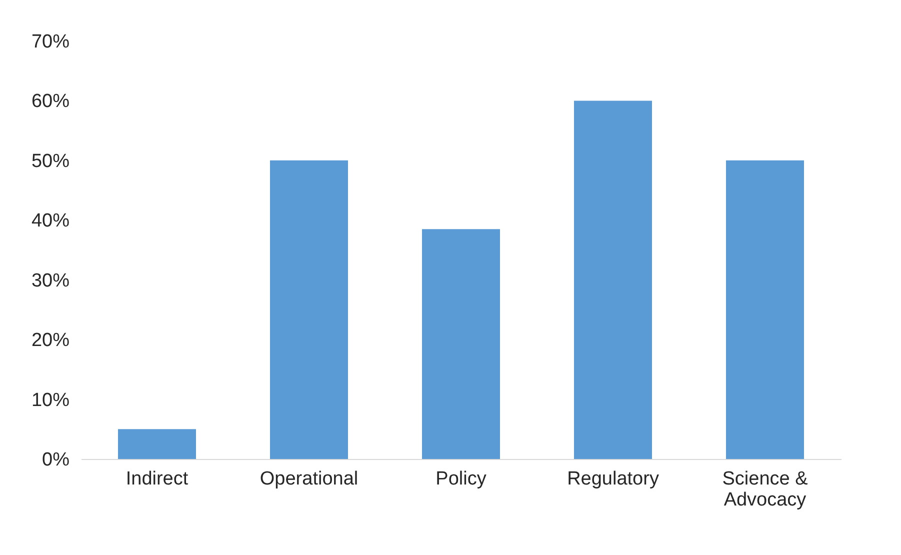 This screenshot has height=555, width=901. I want to click on x-tick-label: Operational, so click(309, 479).